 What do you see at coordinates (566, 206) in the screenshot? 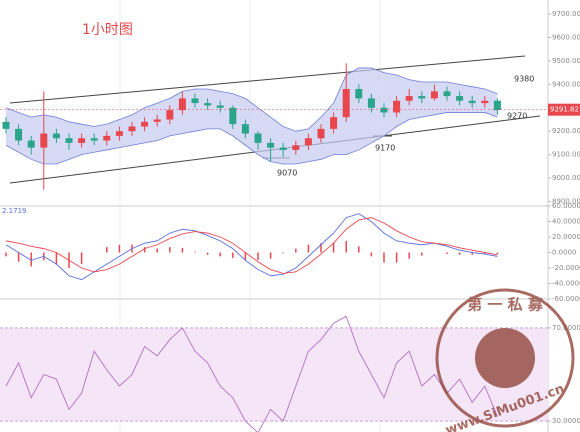
I see `y-tick-label: 60.0000` at bounding box center [566, 206].